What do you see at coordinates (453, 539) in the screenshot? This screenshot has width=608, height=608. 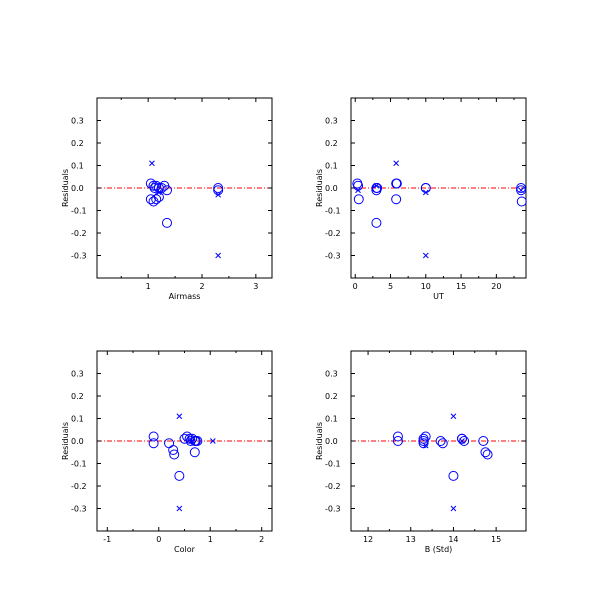 I see `x-tick-label: 14` at bounding box center [453, 539].